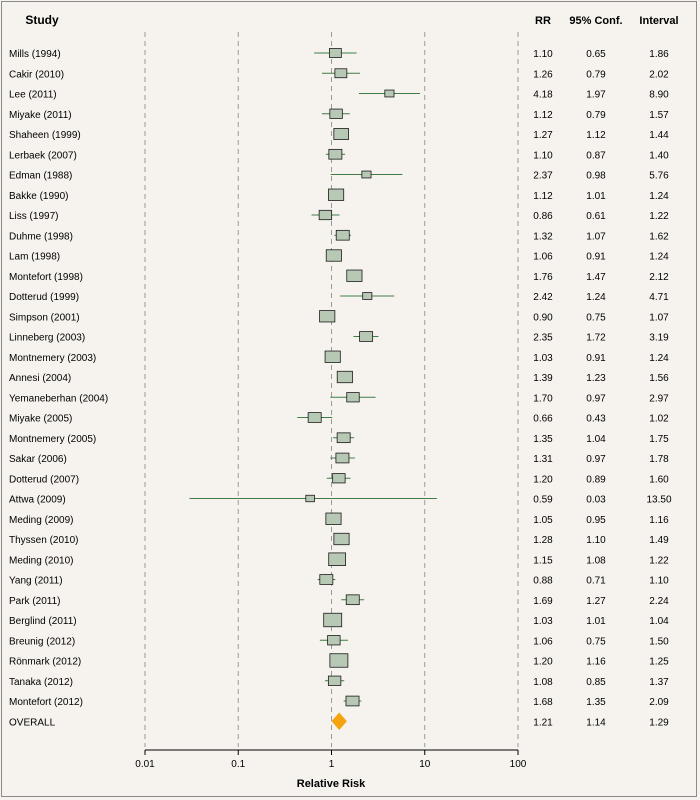 The image size is (700, 800). What do you see at coordinates (596, 236) in the screenshot?
I see `ci-lower-value: 1.07` at bounding box center [596, 236].